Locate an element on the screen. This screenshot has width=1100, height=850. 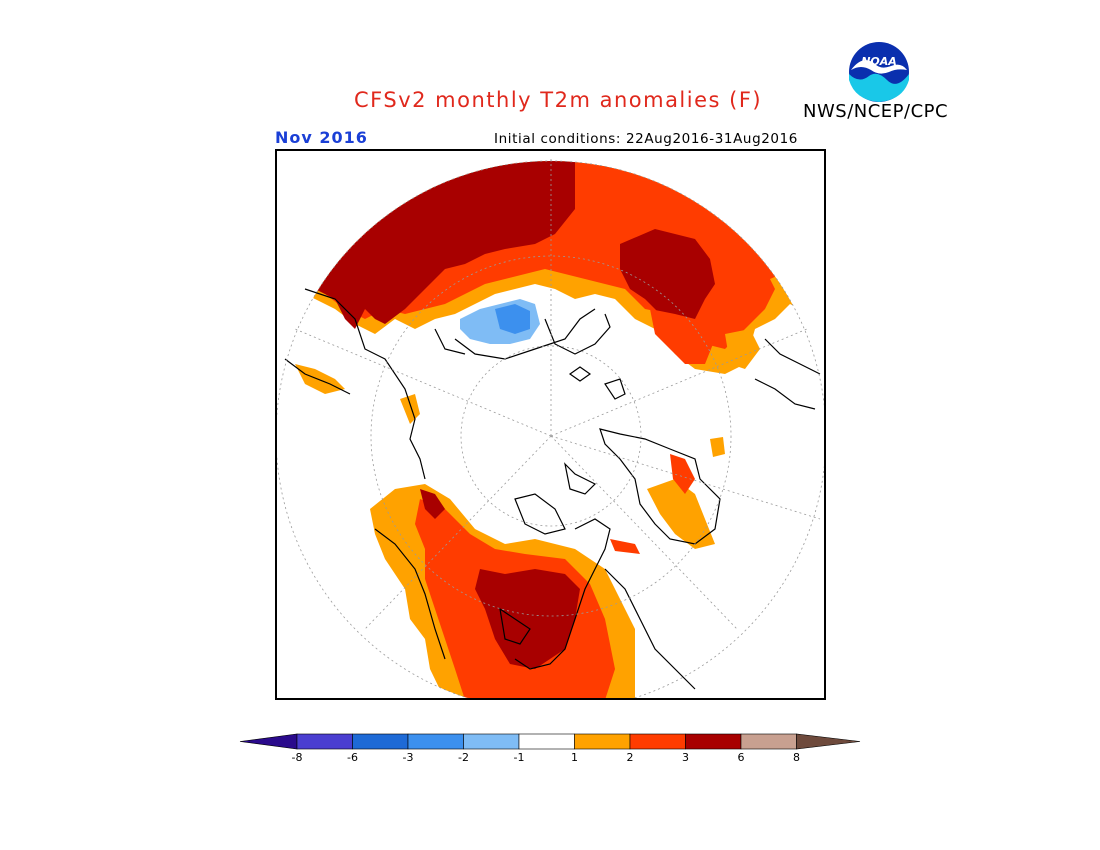
colorbar-tick-label: 8 is located at coordinates (796, 757).